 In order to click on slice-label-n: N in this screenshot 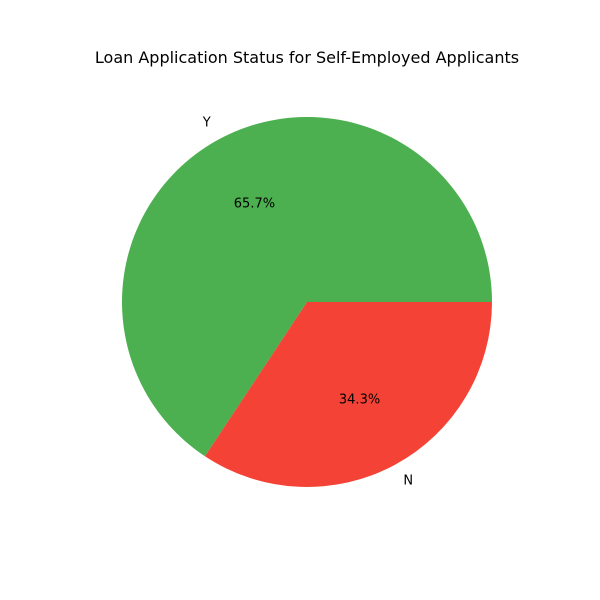, I will do `click(408, 481)`.